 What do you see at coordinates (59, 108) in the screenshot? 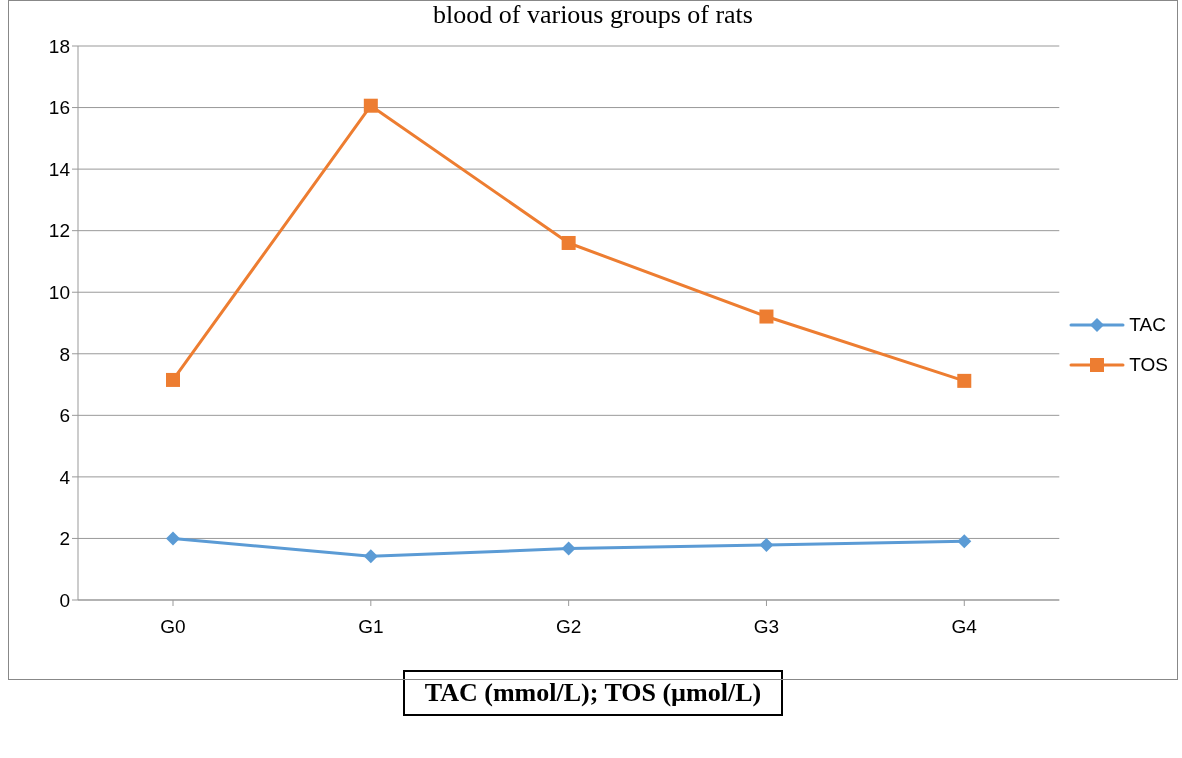
I see `y-tick-label: 16` at bounding box center [59, 108].